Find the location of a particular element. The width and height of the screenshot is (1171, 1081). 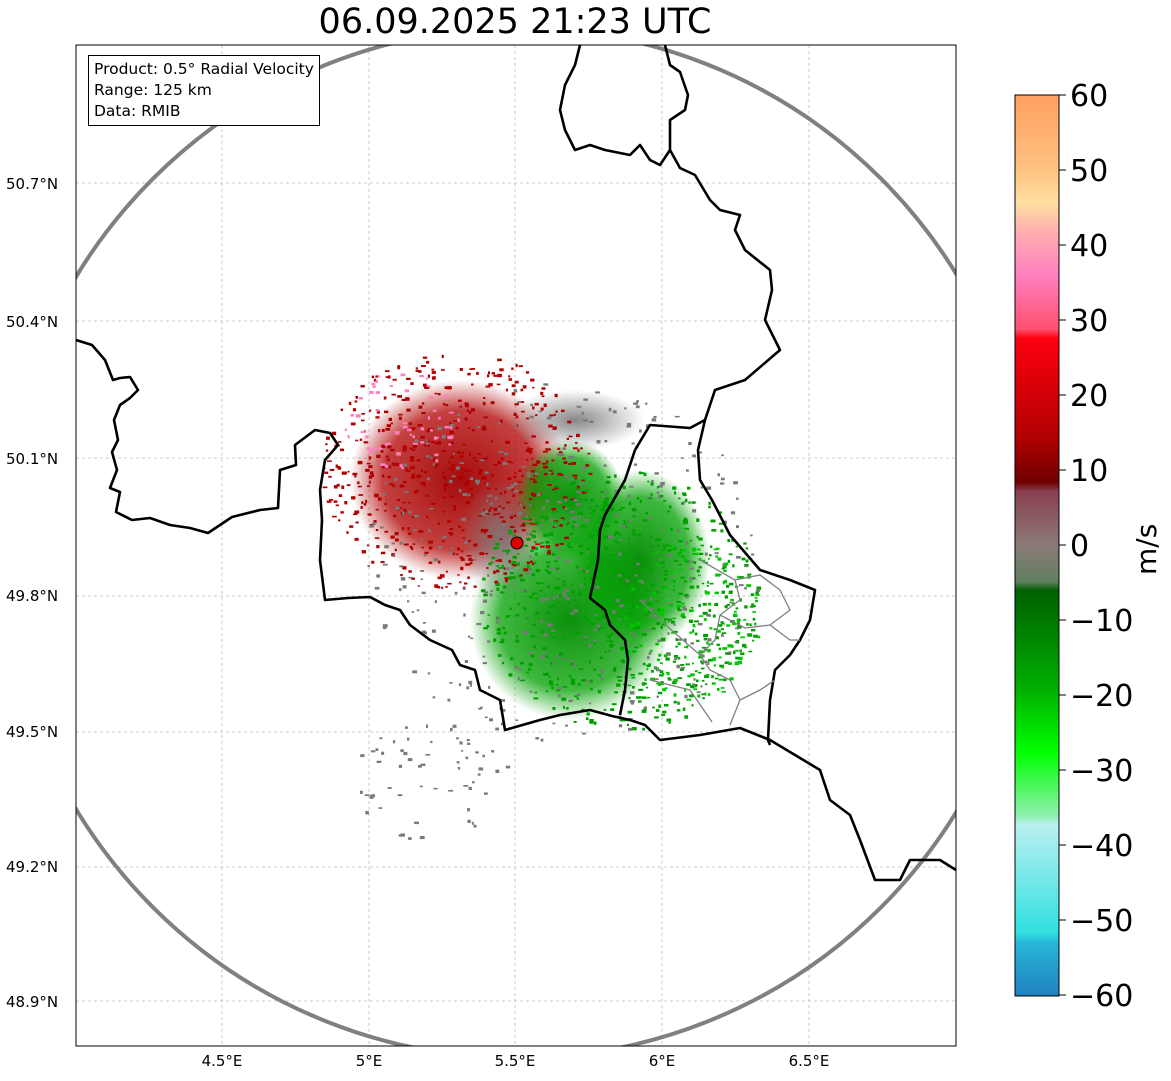

x-tick-label: 6°E is located at coordinates (662, 1061).